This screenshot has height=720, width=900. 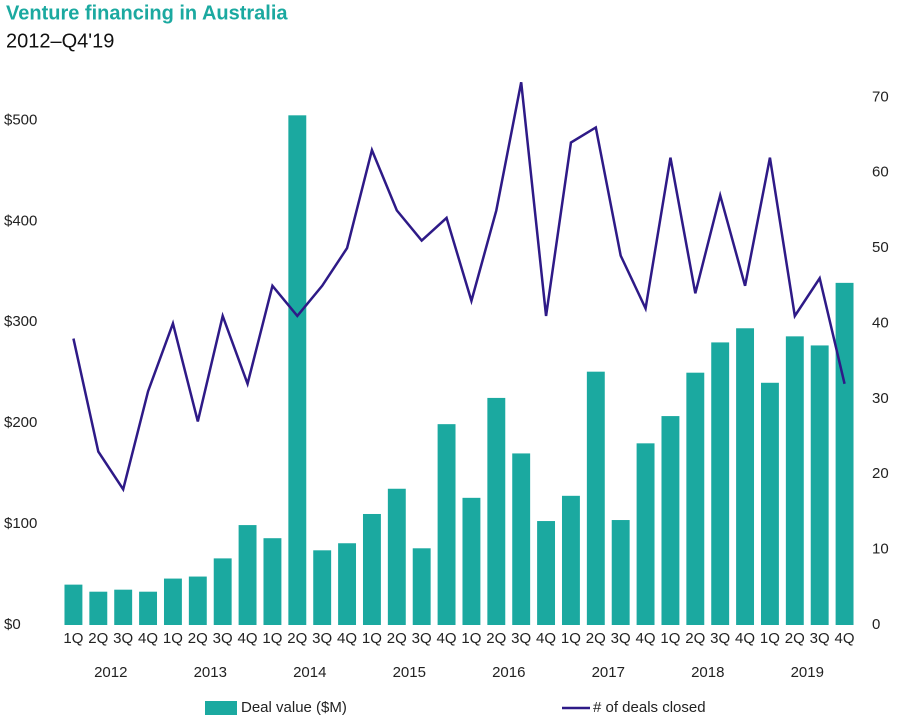 What do you see at coordinates (294, 707) in the screenshot?
I see `legend-label: Deal value ($M)` at bounding box center [294, 707].